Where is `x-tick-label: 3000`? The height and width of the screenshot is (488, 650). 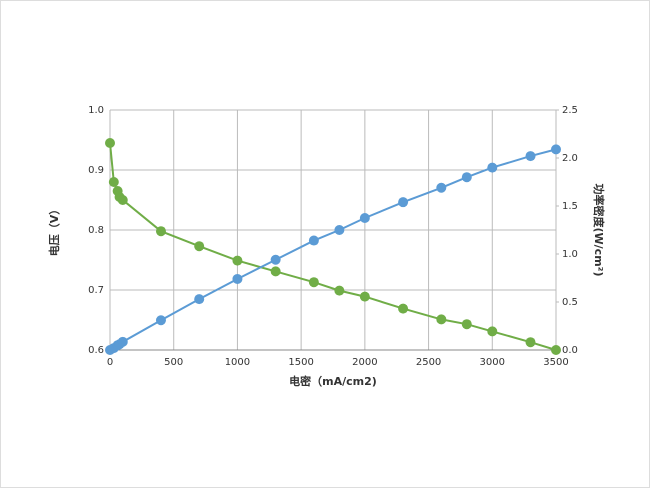 x-tick-label: 3000 is located at coordinates (492, 362).